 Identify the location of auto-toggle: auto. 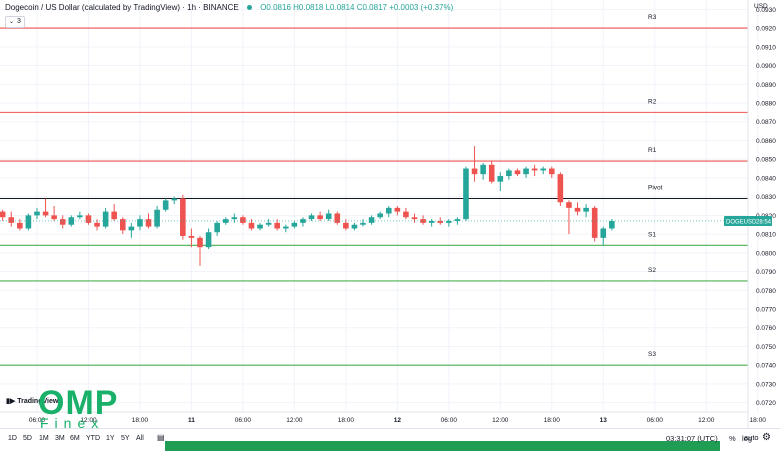
(751, 437).